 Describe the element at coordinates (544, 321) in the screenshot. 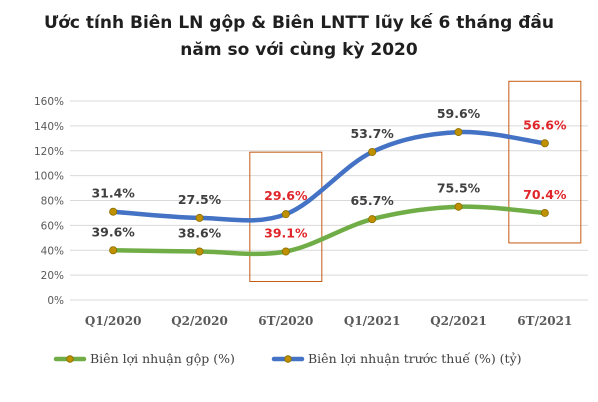

I see `x-tick-label: 6T/2021` at that location.